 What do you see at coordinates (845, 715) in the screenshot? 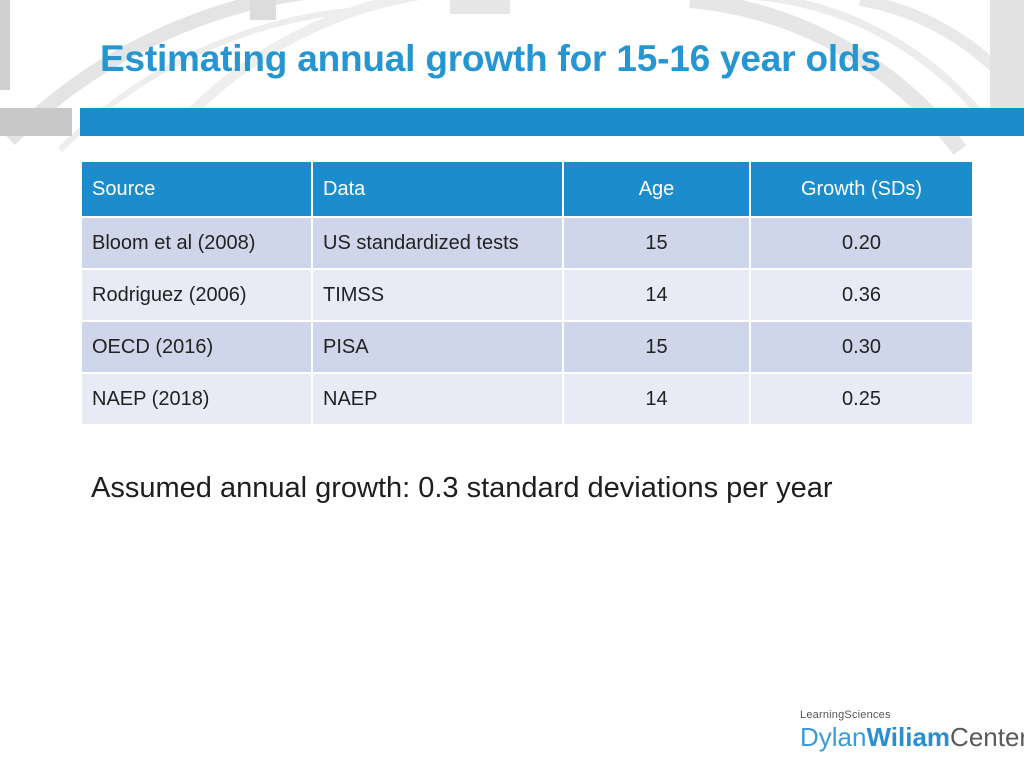
I see `logo-learning-sciences: LearningSciences` at bounding box center [845, 715].